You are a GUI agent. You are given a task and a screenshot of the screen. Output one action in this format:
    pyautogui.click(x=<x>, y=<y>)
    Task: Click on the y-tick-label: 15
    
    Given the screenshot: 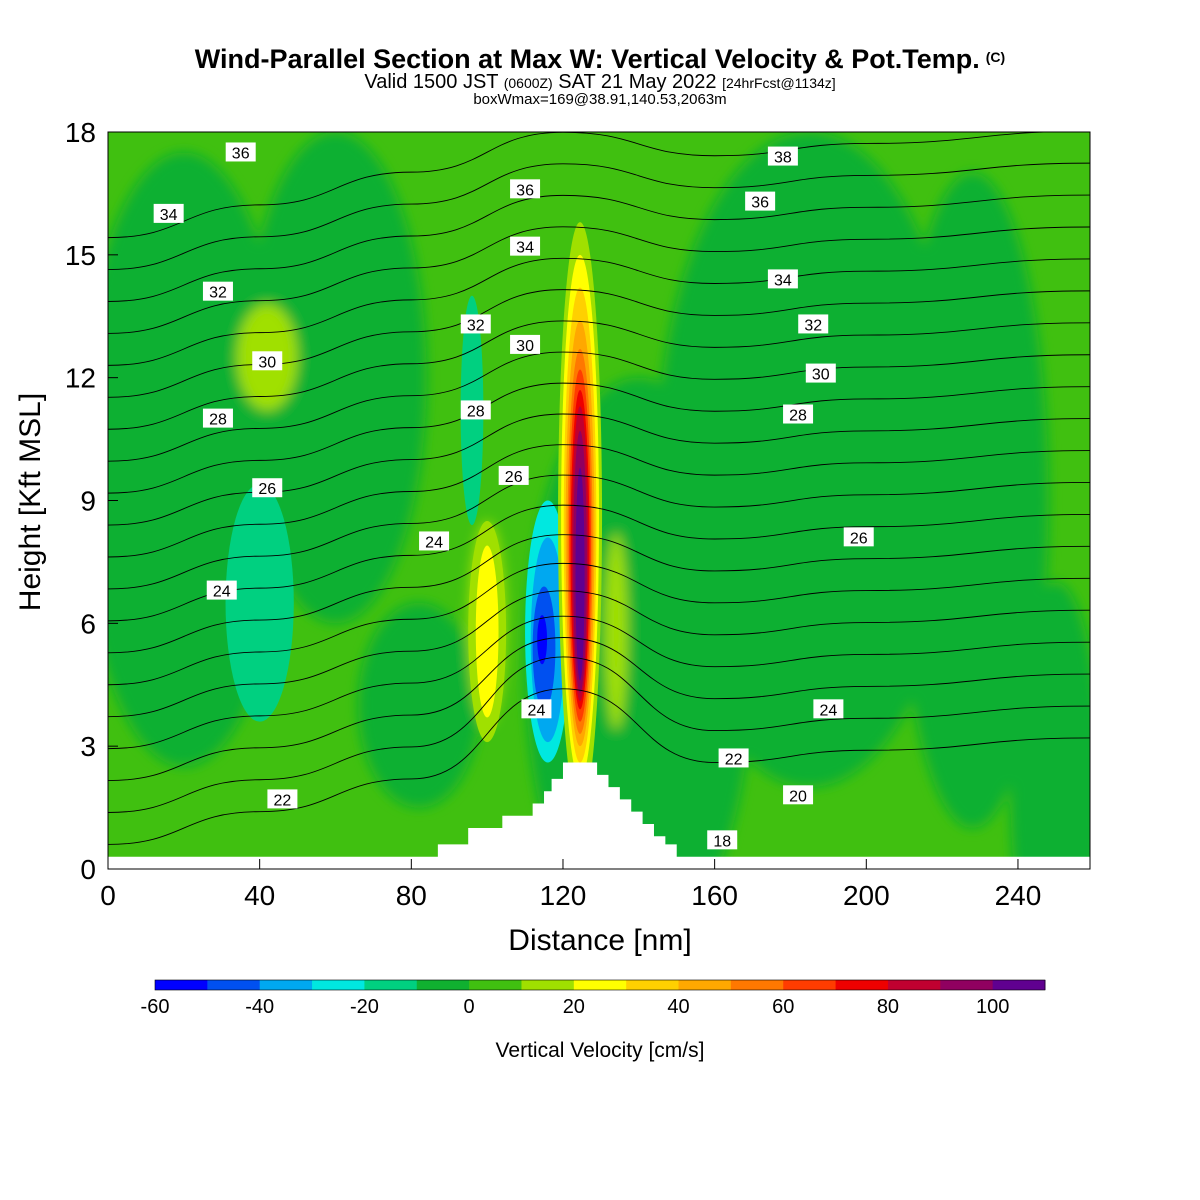 What is the action you would take?
    pyautogui.click(x=80, y=255)
    